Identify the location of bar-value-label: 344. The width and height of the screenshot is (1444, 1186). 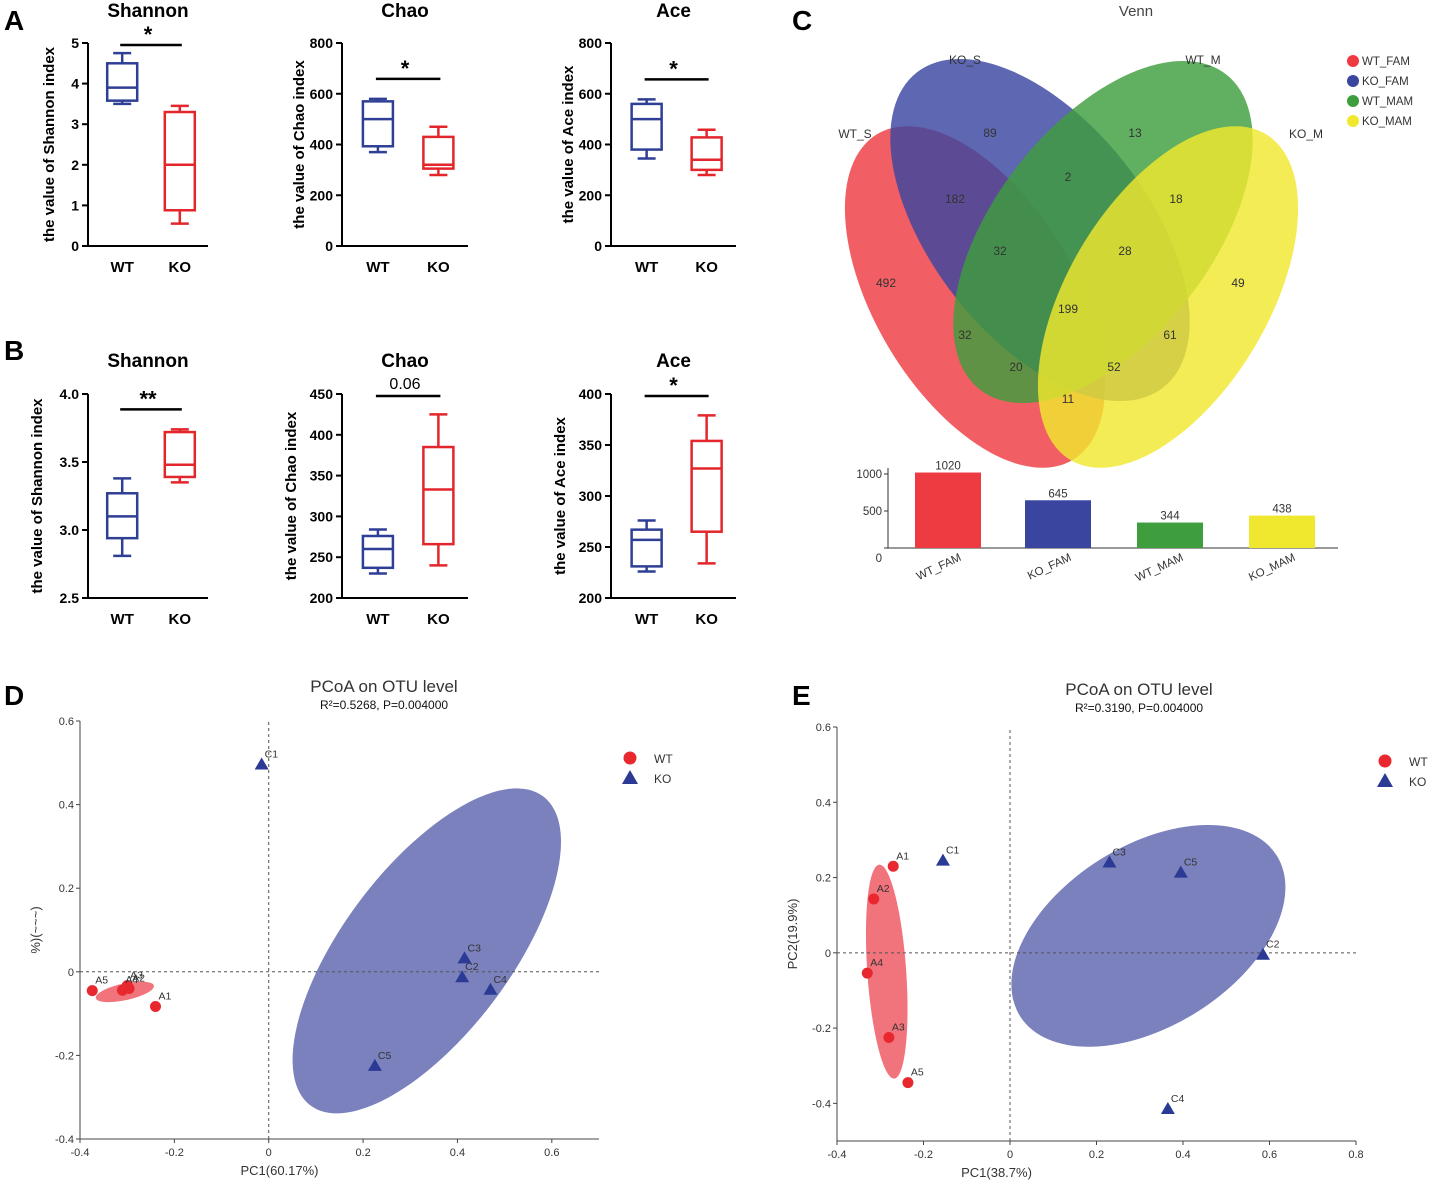
(1170, 517).